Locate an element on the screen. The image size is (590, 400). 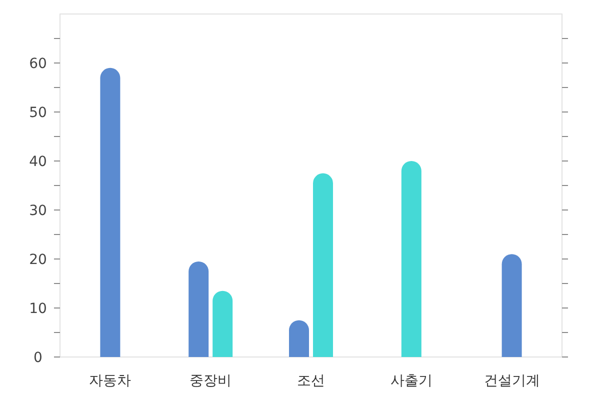
x-tick-label: 중장비 is located at coordinates (211, 381).